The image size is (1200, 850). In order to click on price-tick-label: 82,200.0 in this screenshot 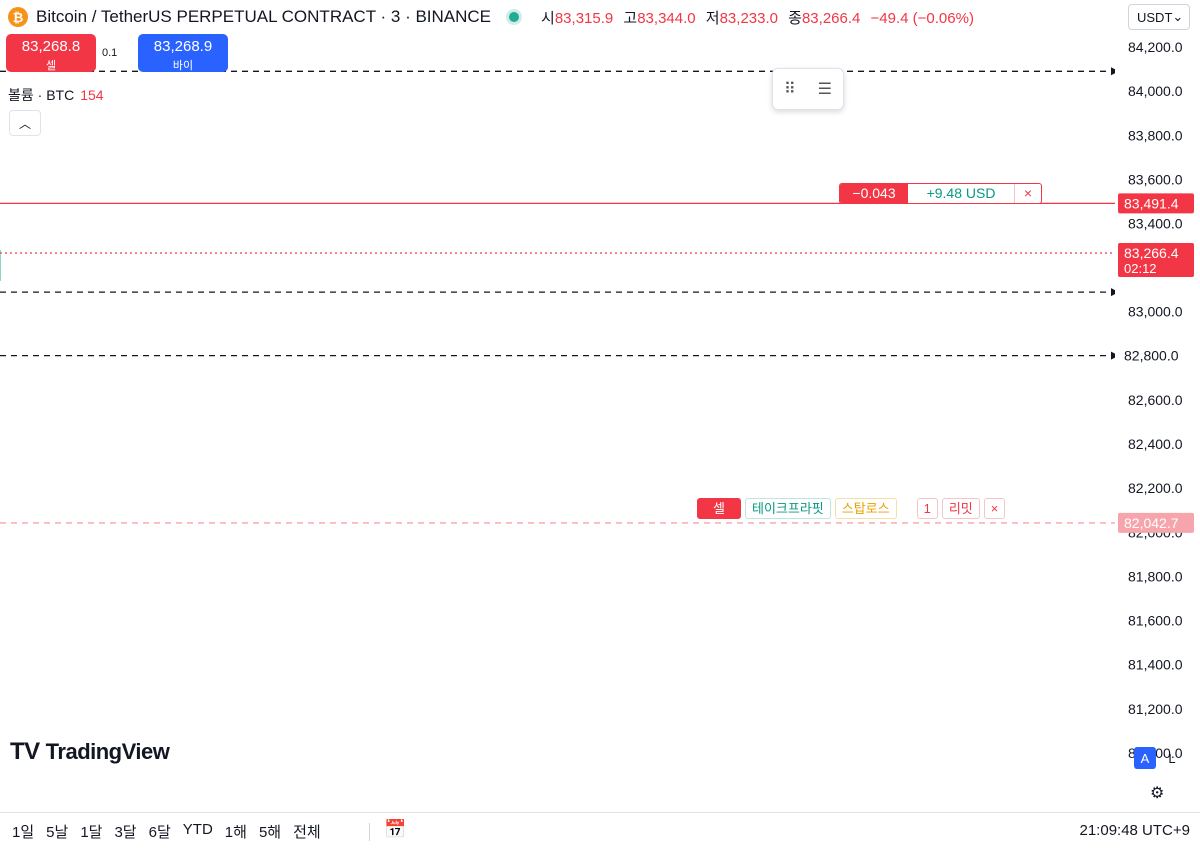, I will do `click(1155, 488)`.